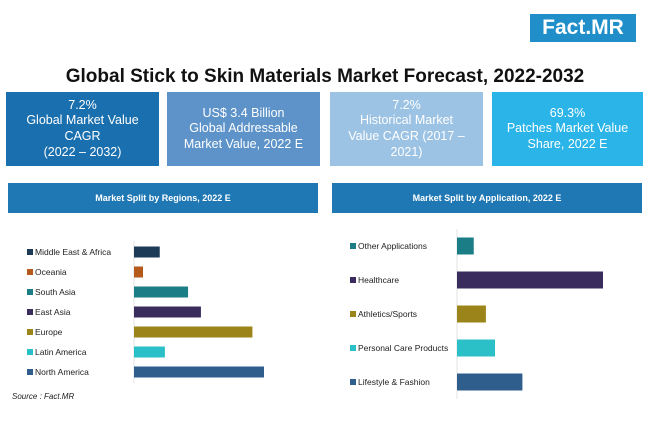 This screenshot has height=443, width=650. I want to click on source-note: Source : Fact.MR, so click(43, 396).